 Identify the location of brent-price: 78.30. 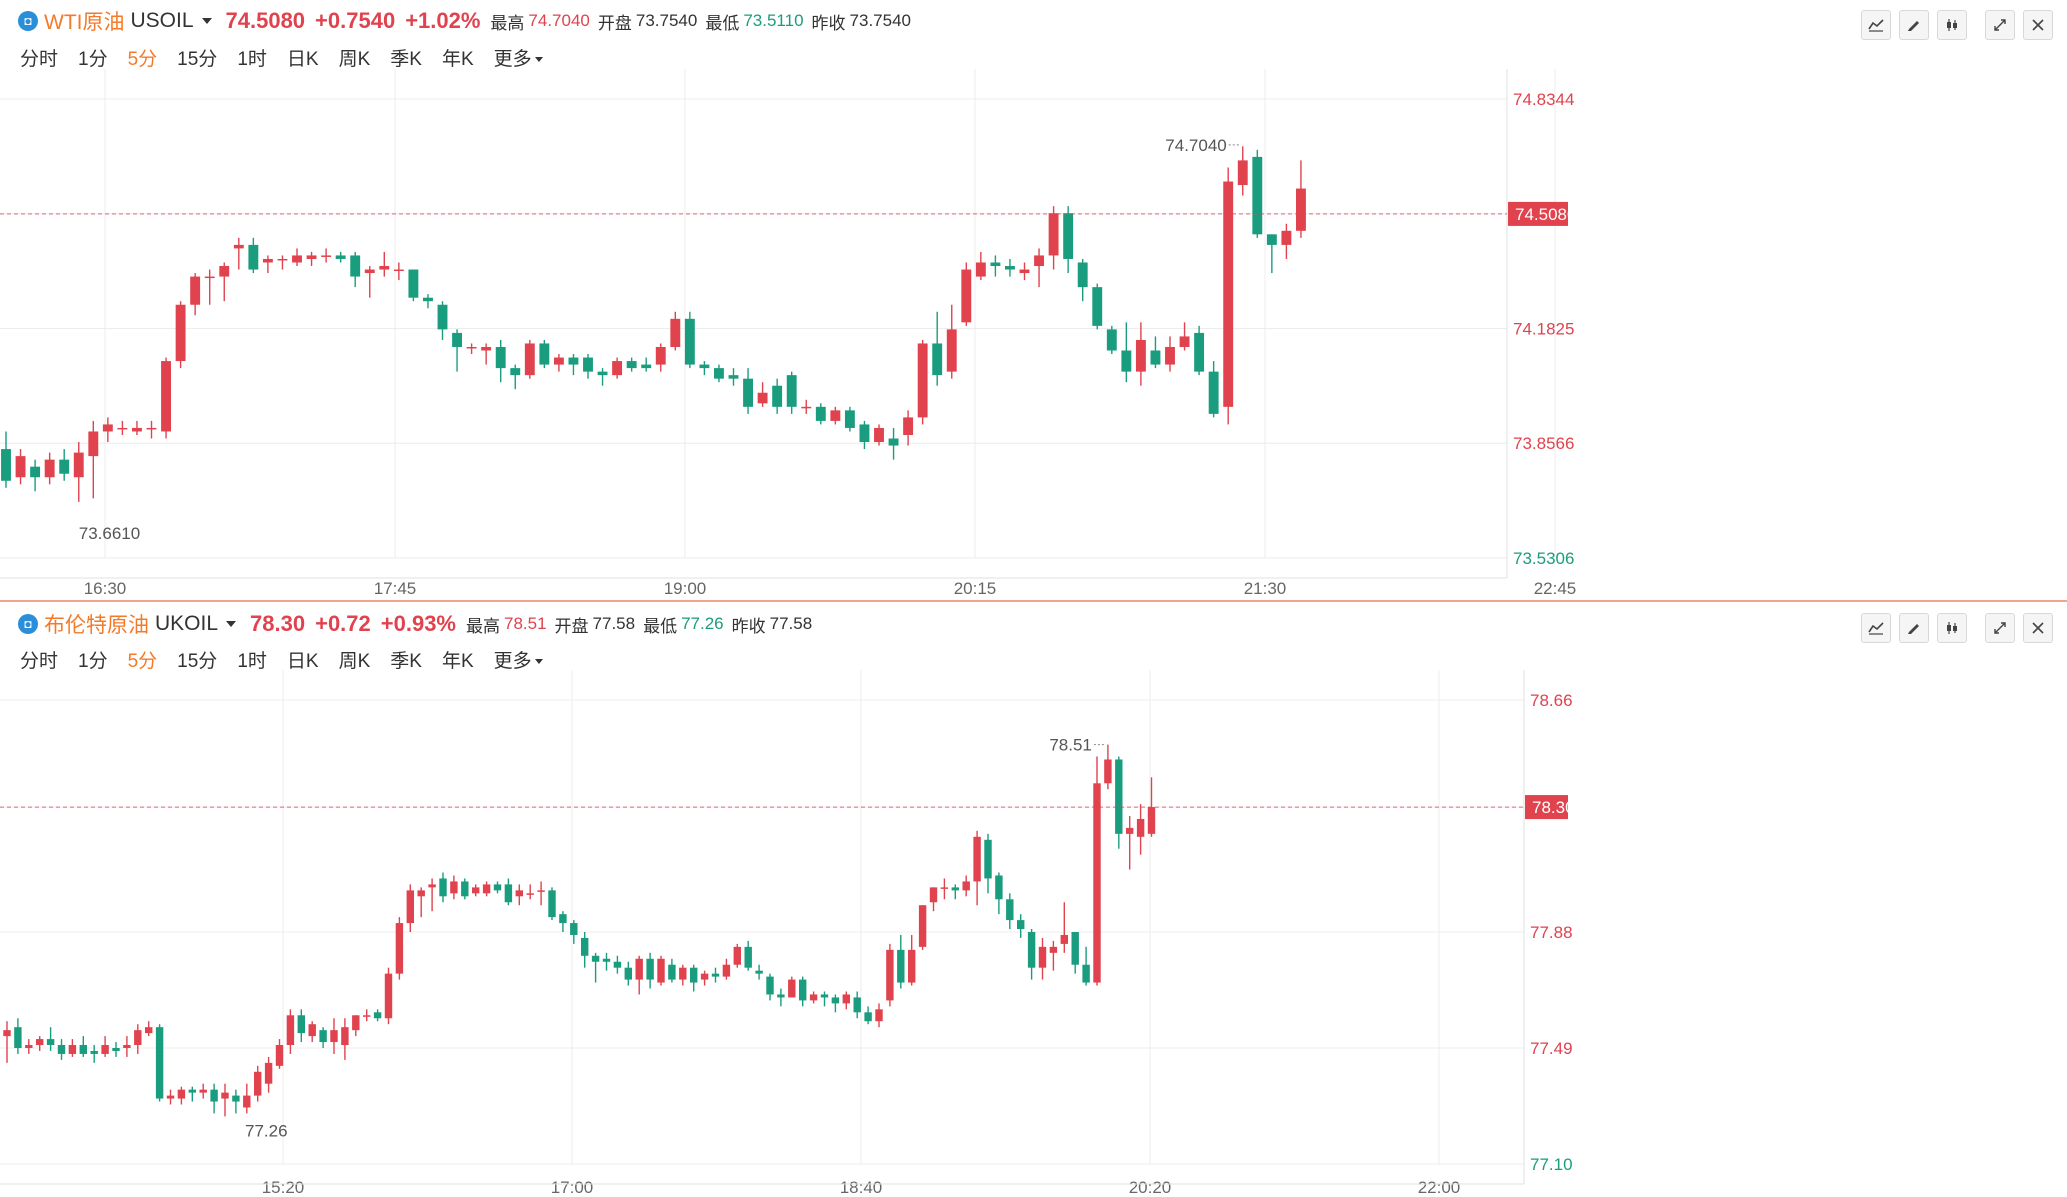
(278, 623).